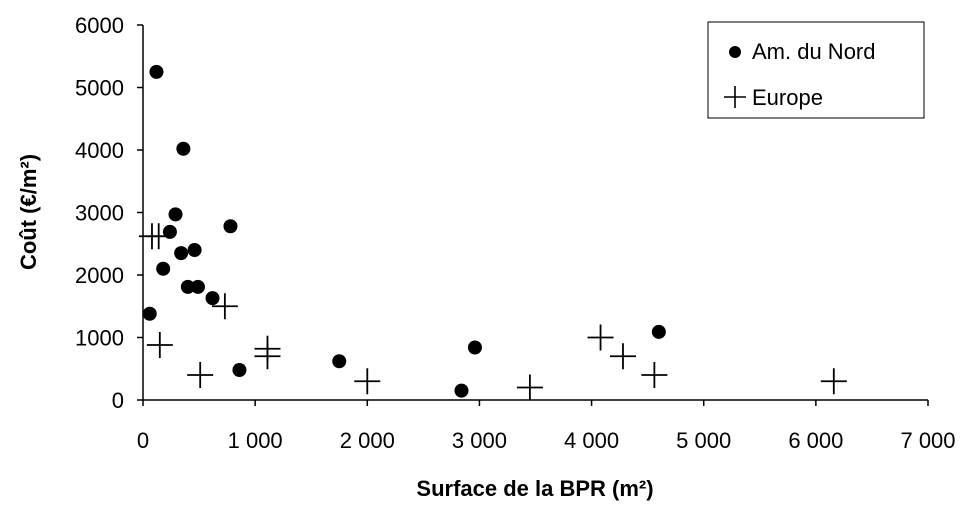 This screenshot has width=966, height=511. Describe the element at coordinates (814, 51) in the screenshot. I see `legend-label-am-du-nord: Am. du Nord` at that location.